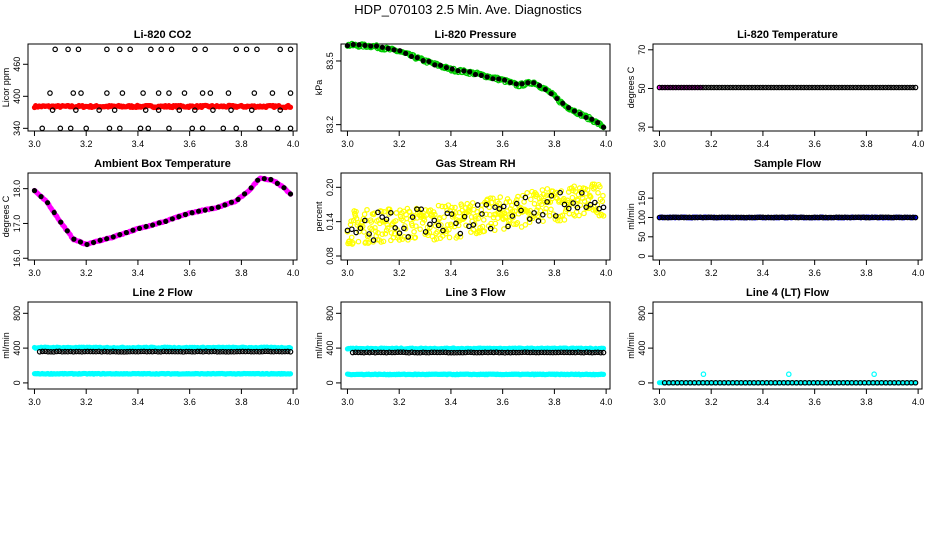  What do you see at coordinates (17, 258) in the screenshot?
I see `y-tick-label: 16.0` at bounding box center [17, 258].